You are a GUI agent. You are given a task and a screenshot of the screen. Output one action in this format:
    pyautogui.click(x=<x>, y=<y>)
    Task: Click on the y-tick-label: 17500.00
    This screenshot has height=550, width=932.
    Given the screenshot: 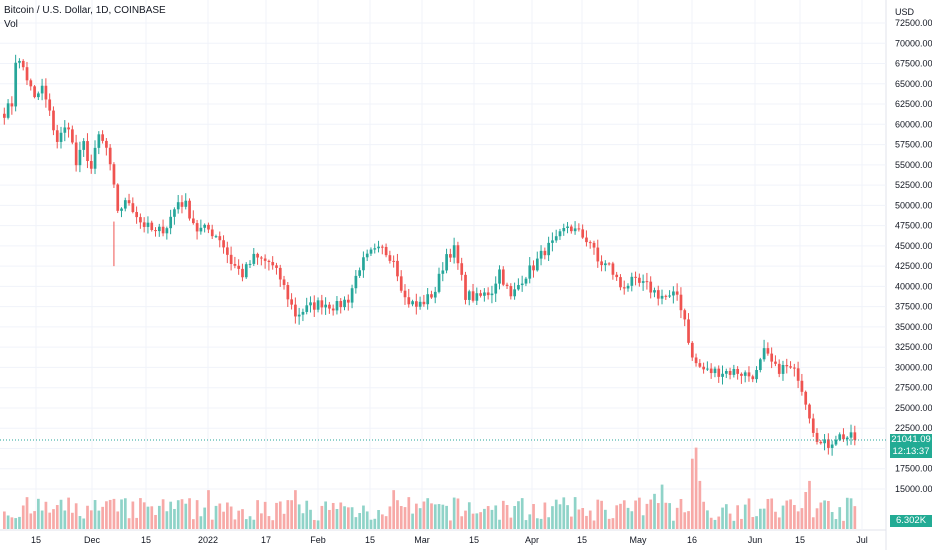 What is the action you would take?
    pyautogui.click(x=913, y=469)
    